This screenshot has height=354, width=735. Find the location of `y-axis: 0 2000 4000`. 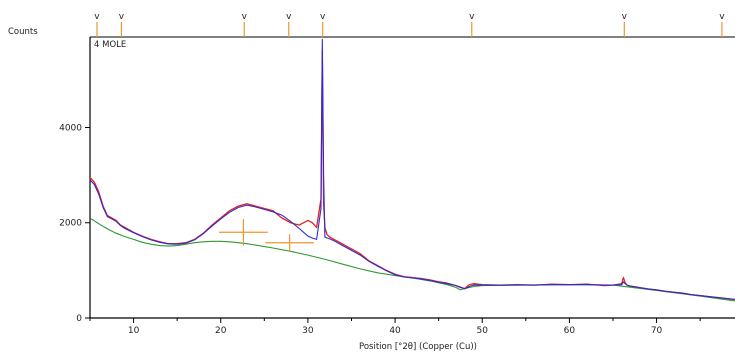

y-axis: 0 2000 4000 is located at coordinates (74, 223).